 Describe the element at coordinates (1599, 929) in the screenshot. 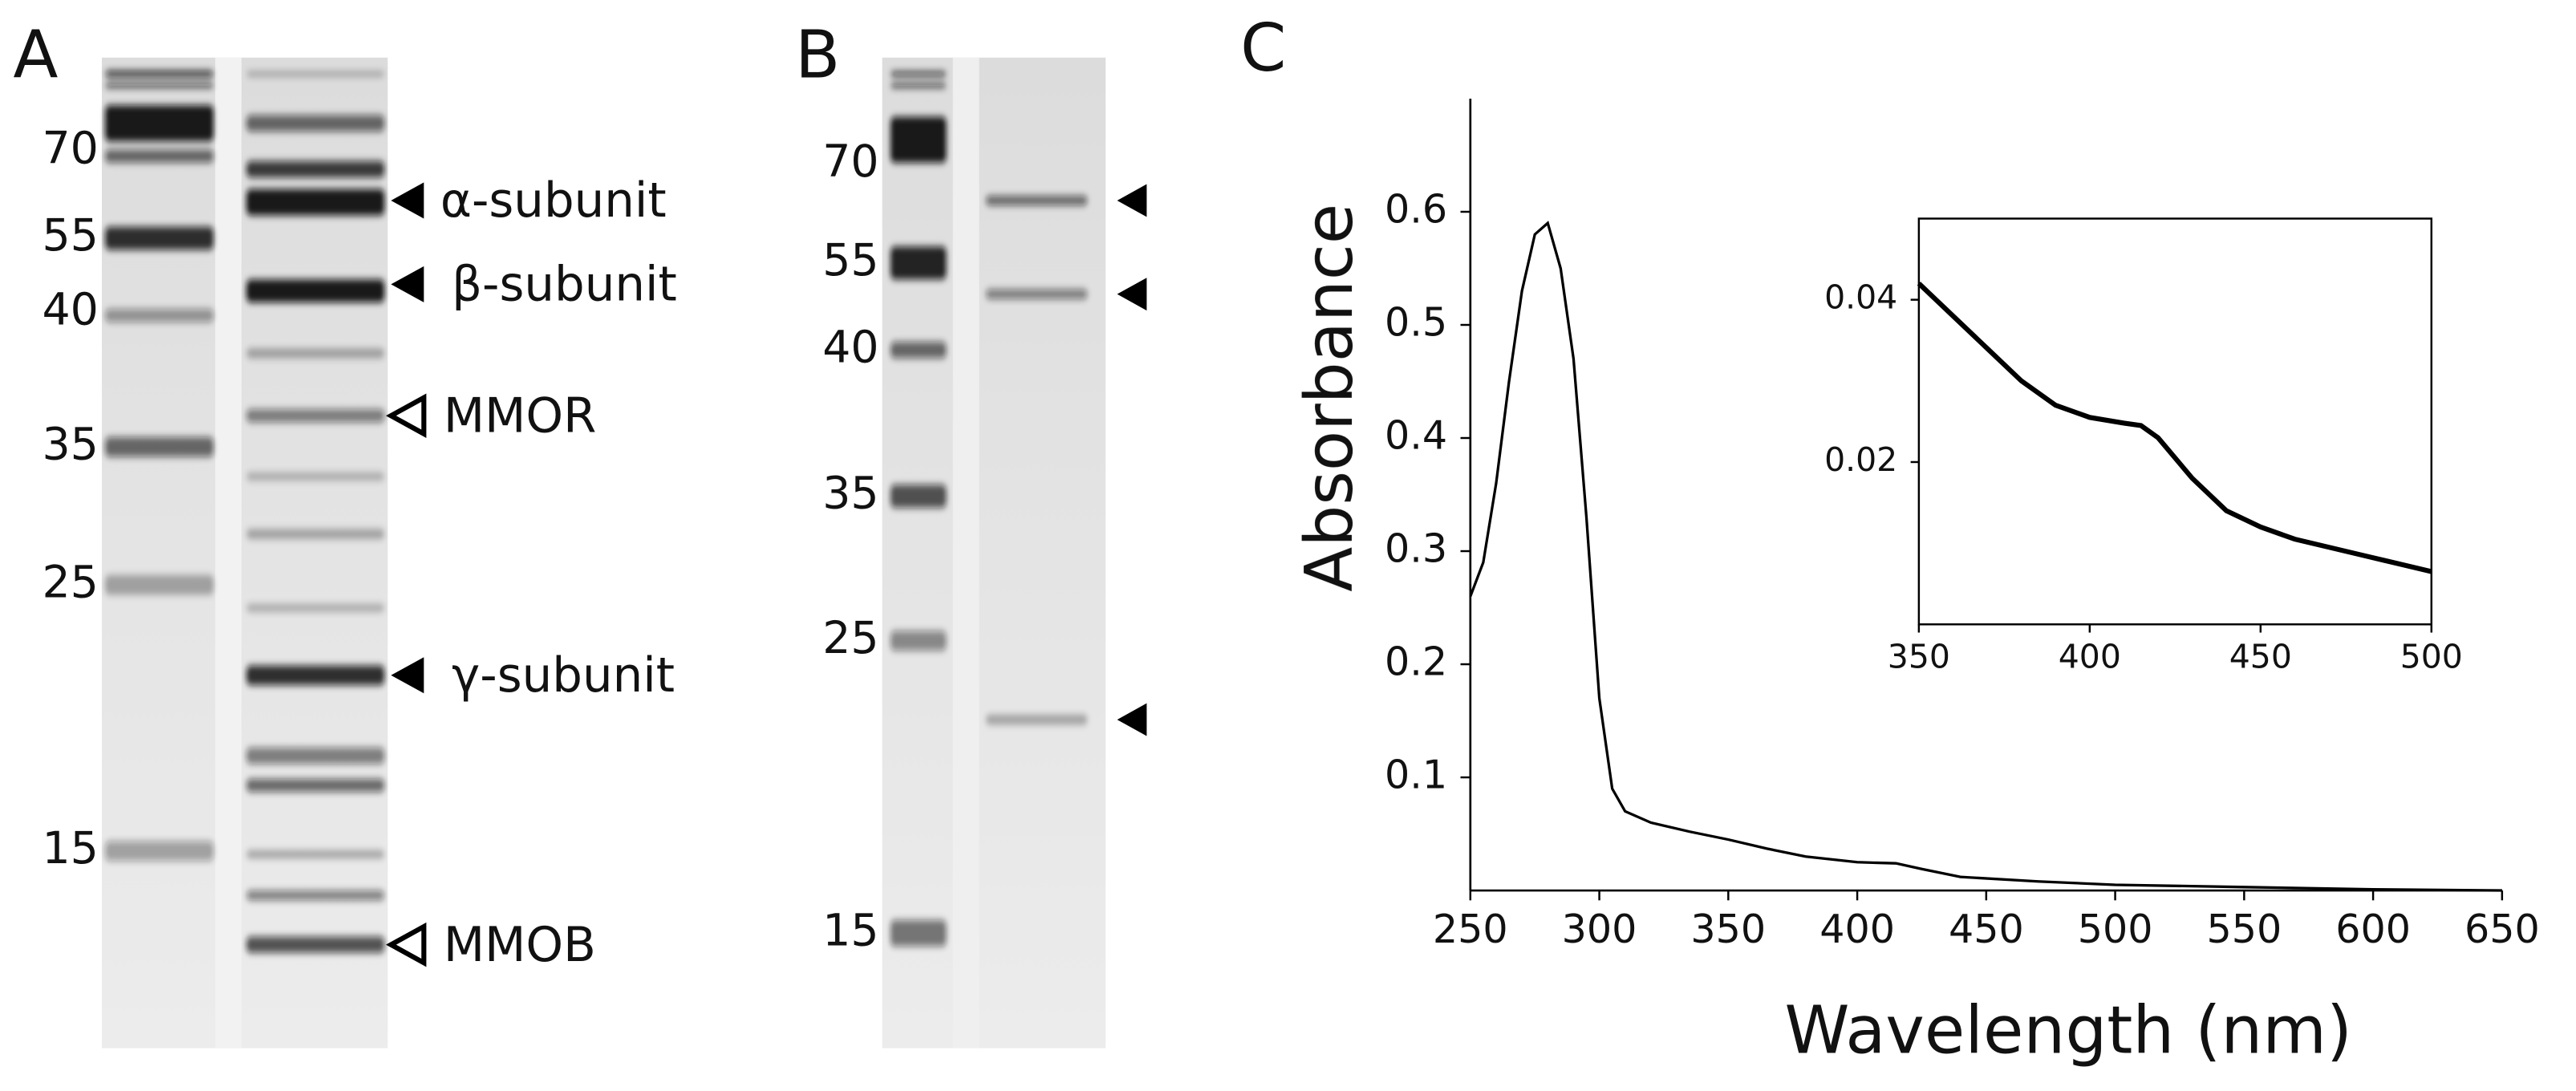

I see `x-tick-label: 300` at that location.